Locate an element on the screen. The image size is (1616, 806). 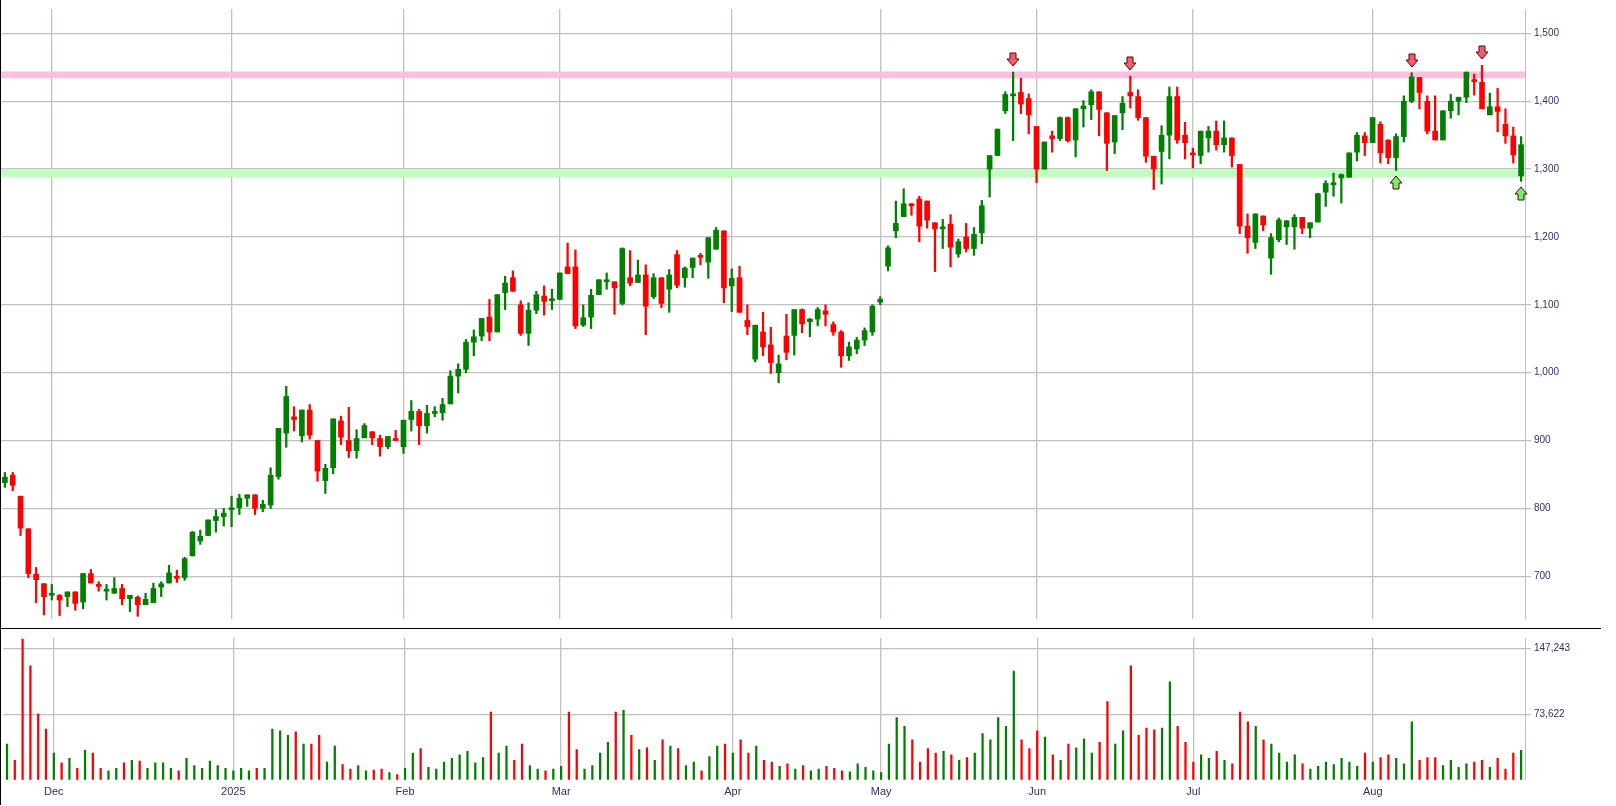
y-tick-label: 1,500 is located at coordinates (1547, 33).